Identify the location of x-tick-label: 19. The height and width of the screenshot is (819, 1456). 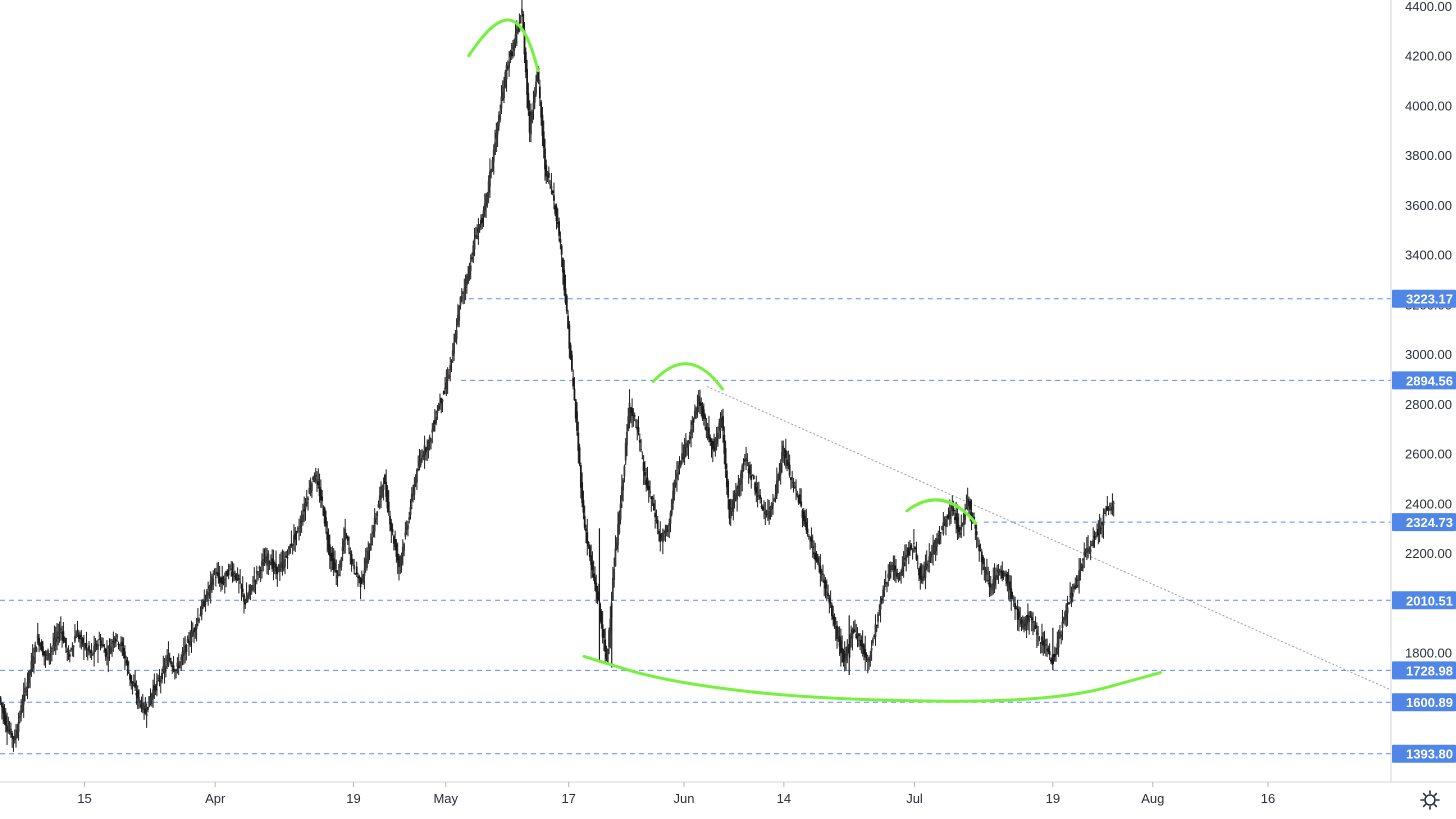
(1053, 798).